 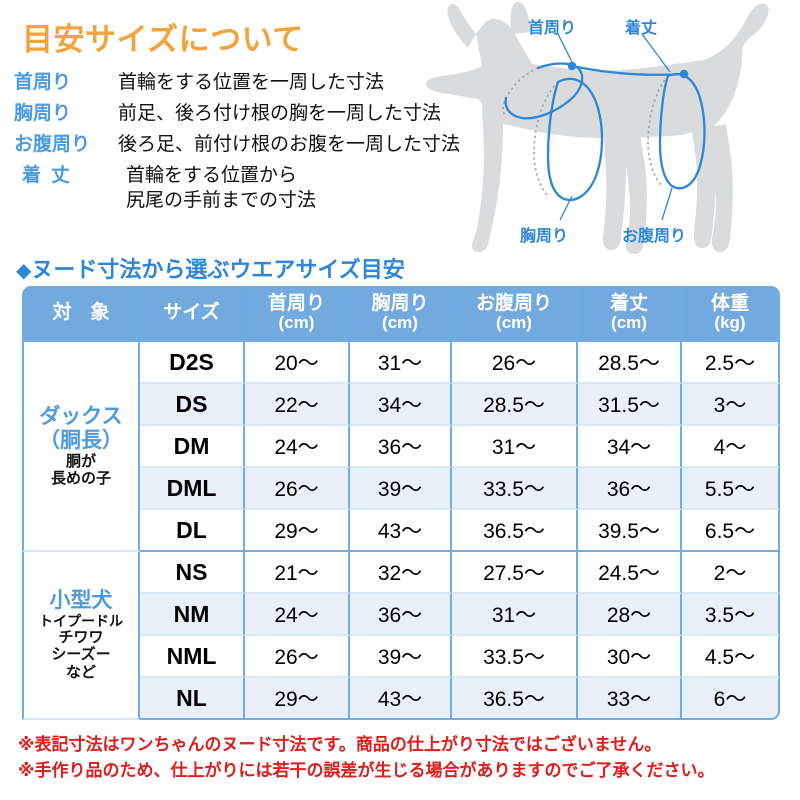 I want to click on group-sub-dachshund-2: 長めの子, so click(x=80, y=478).